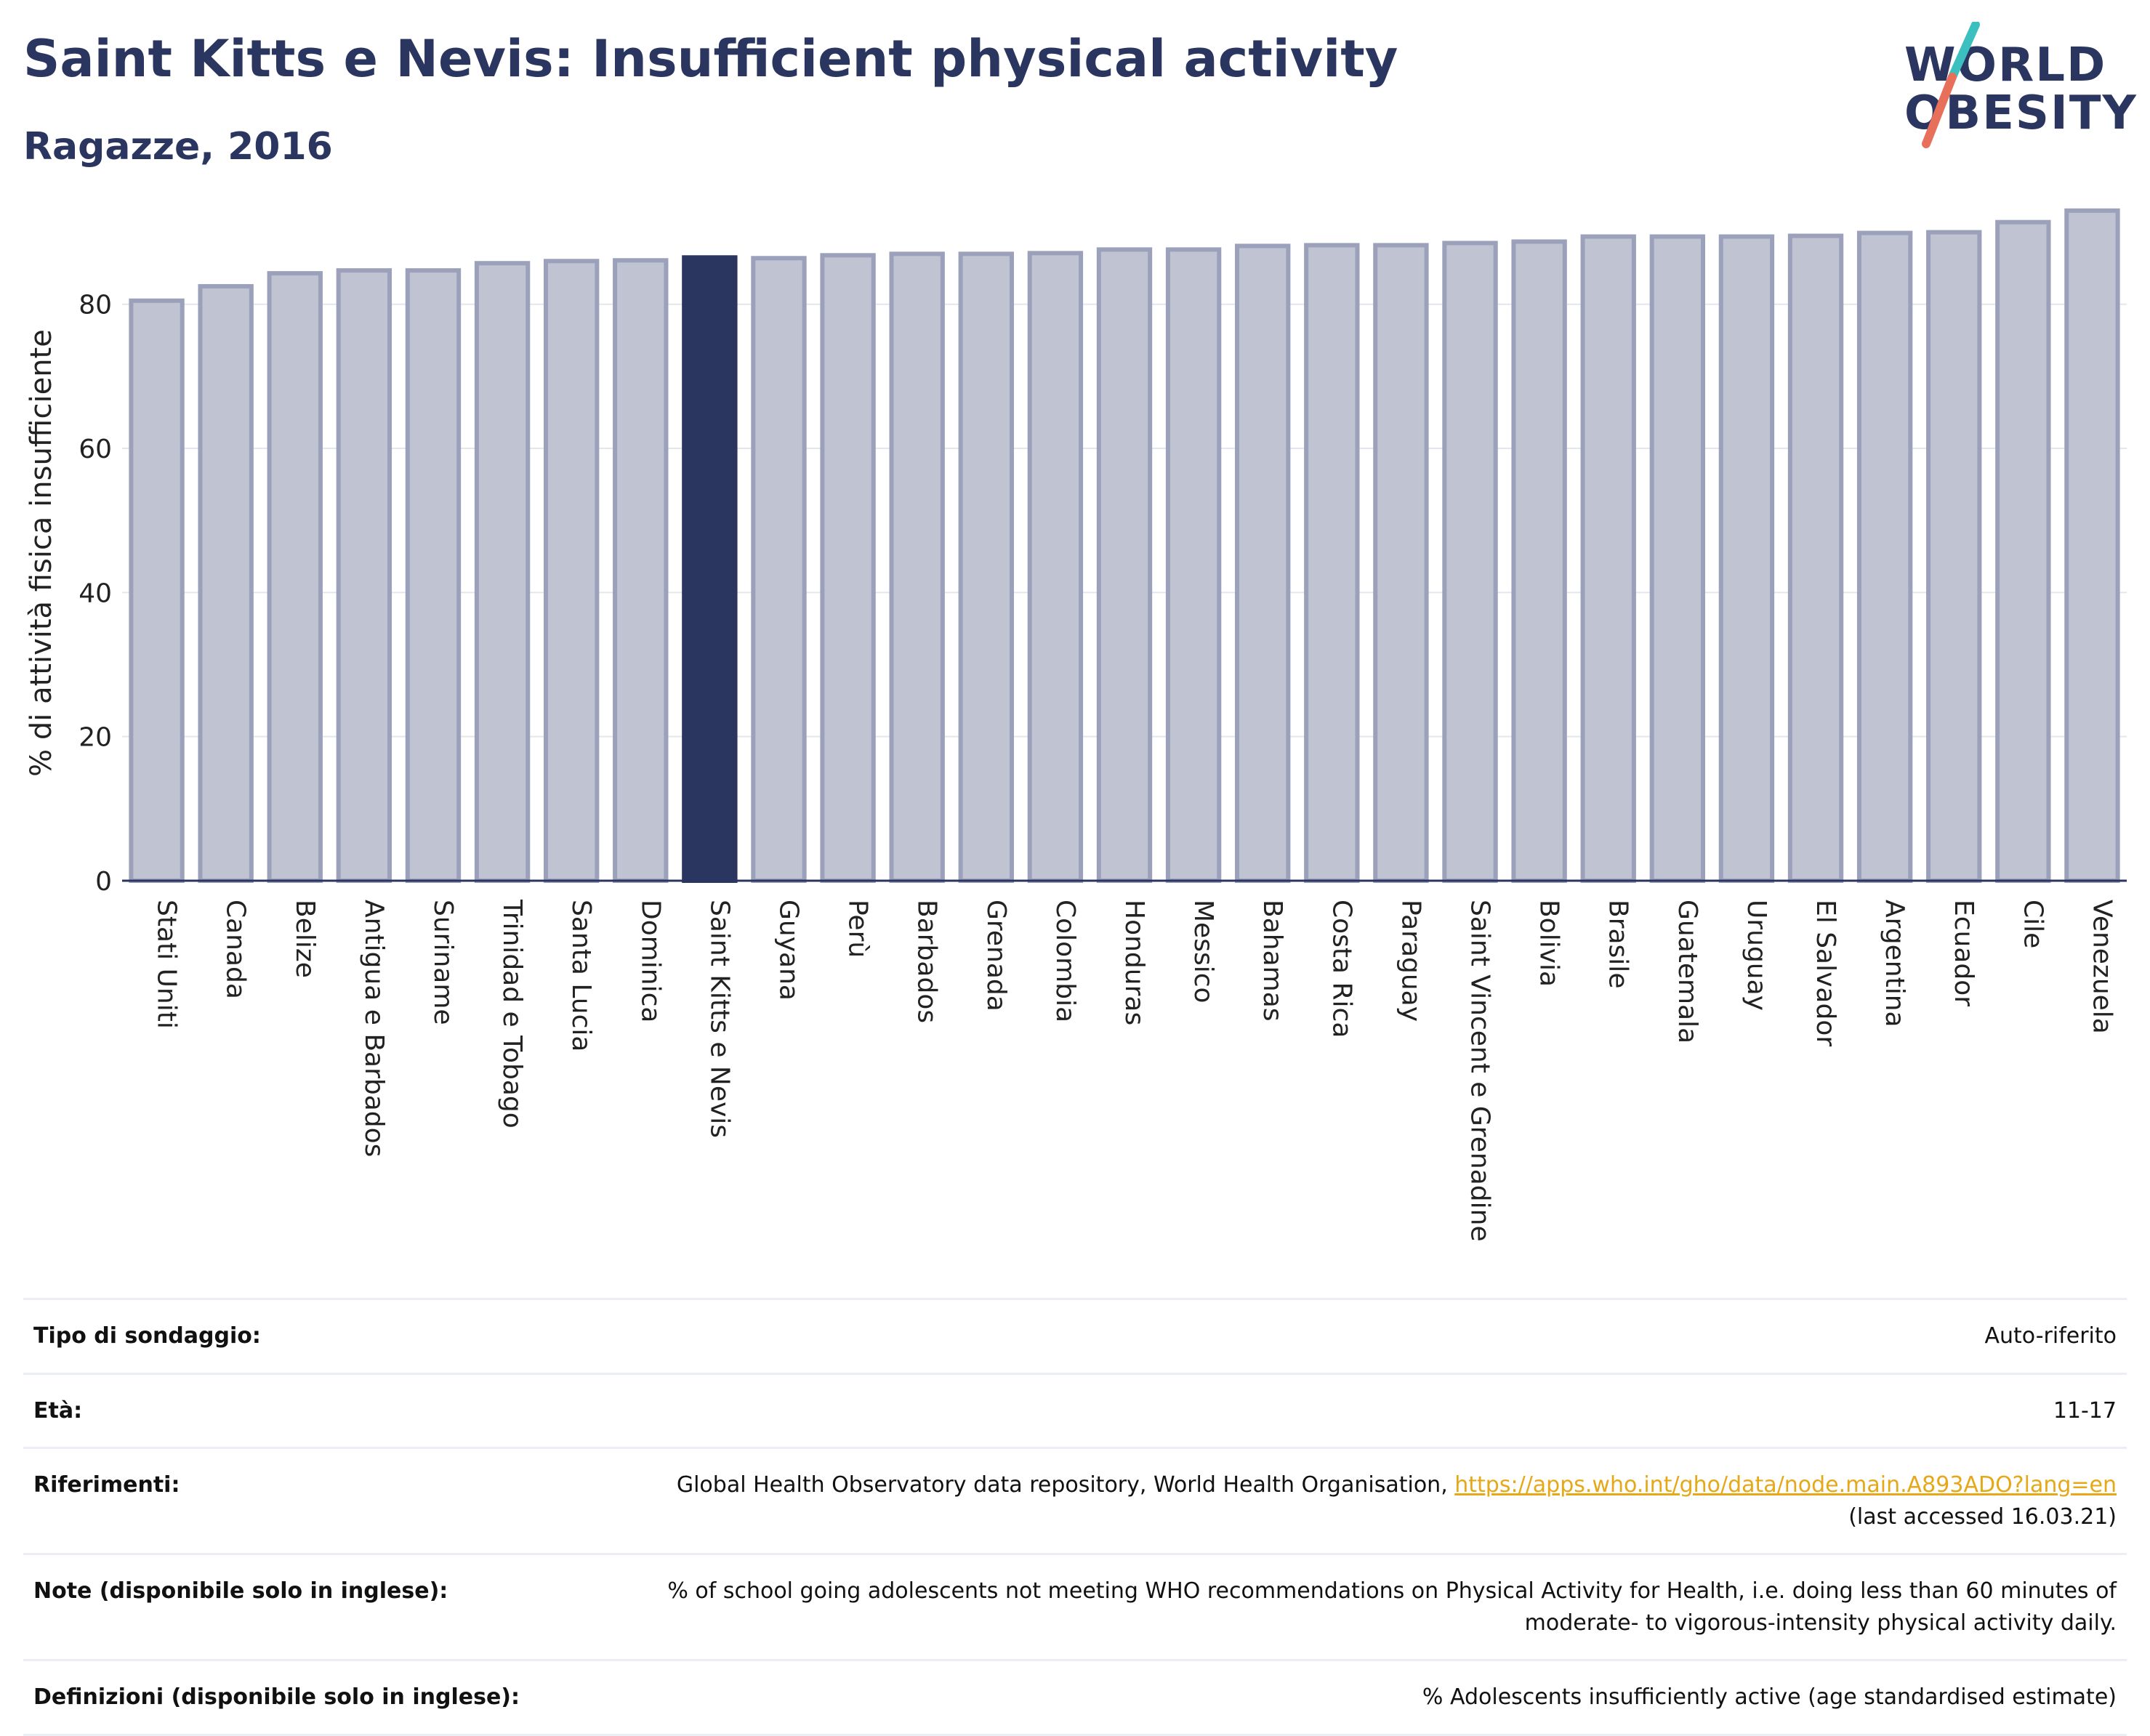  What do you see at coordinates (287, 1336) in the screenshot?
I see `meta-key: Tipo di sondaggio:` at bounding box center [287, 1336].